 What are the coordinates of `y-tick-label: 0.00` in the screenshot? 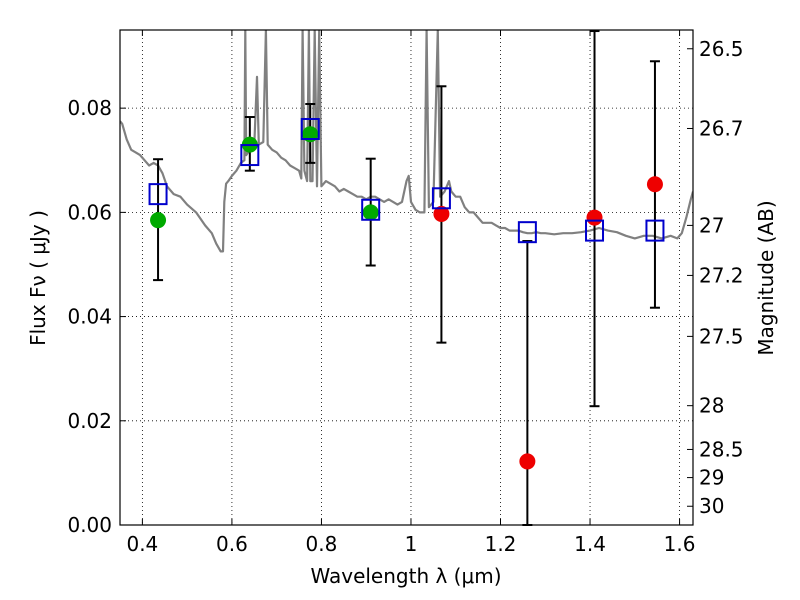 It's located at (89, 525).